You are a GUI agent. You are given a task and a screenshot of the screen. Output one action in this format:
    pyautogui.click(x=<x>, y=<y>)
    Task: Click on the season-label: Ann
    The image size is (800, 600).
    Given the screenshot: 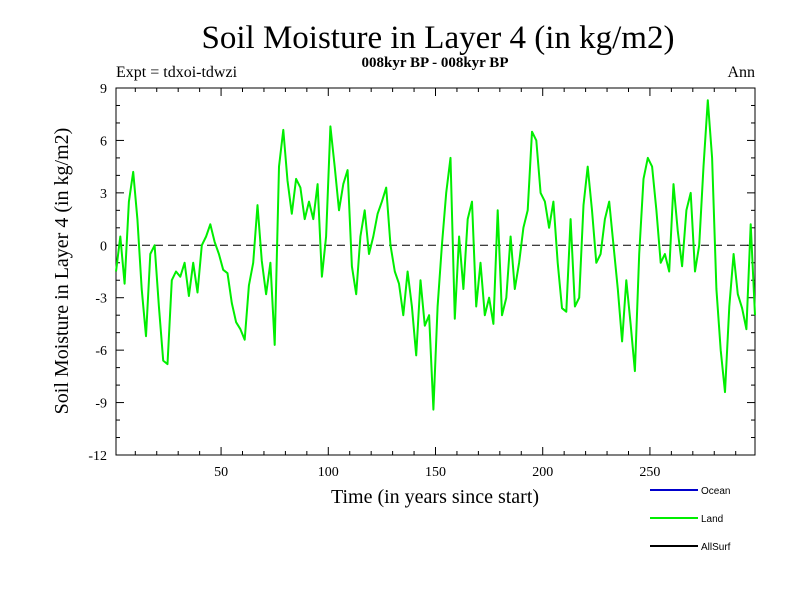 What is the action you would take?
    pyautogui.click(x=741, y=72)
    